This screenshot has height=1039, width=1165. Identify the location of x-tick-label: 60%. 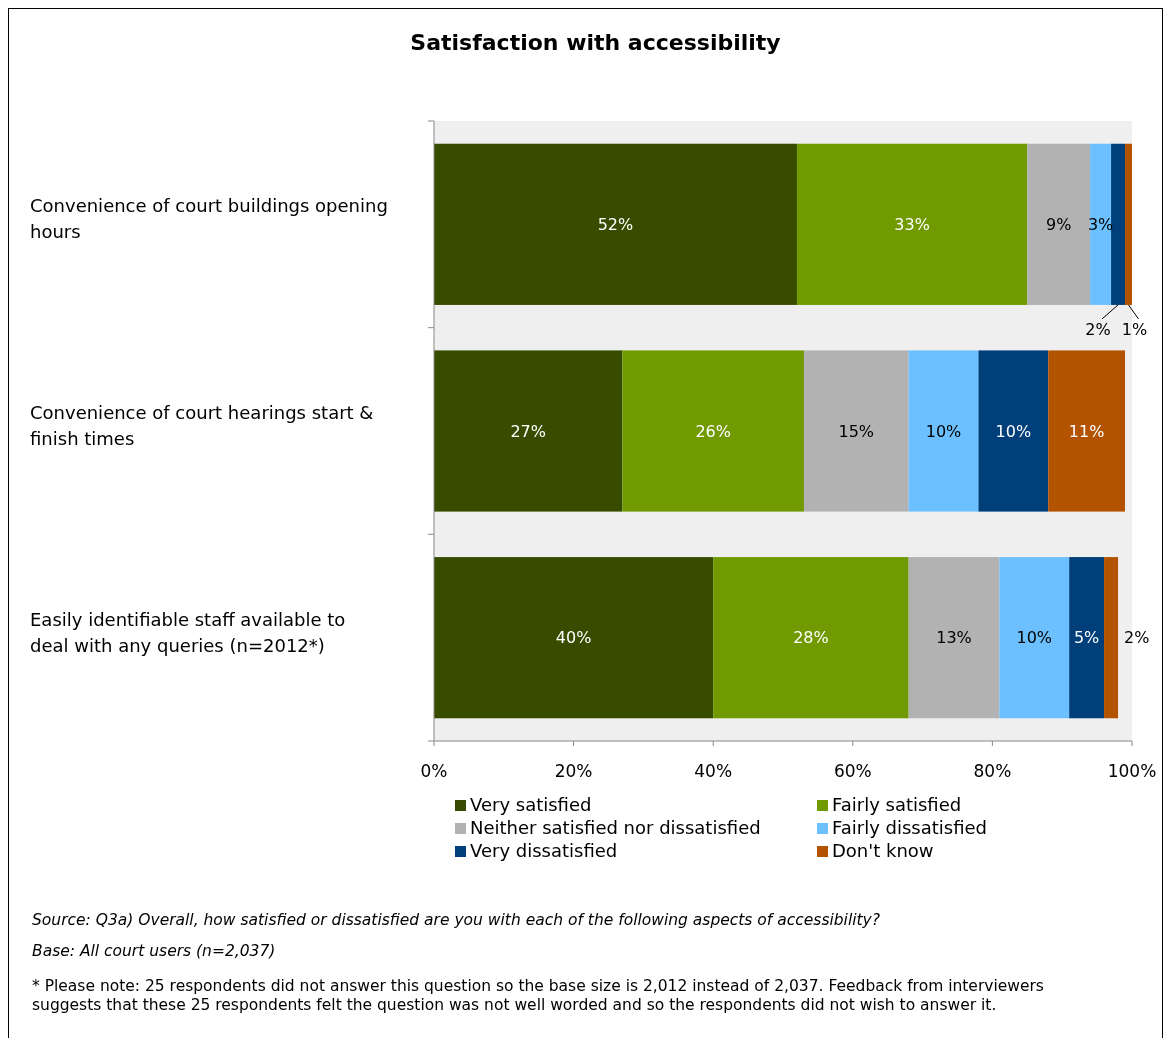
(852, 771).